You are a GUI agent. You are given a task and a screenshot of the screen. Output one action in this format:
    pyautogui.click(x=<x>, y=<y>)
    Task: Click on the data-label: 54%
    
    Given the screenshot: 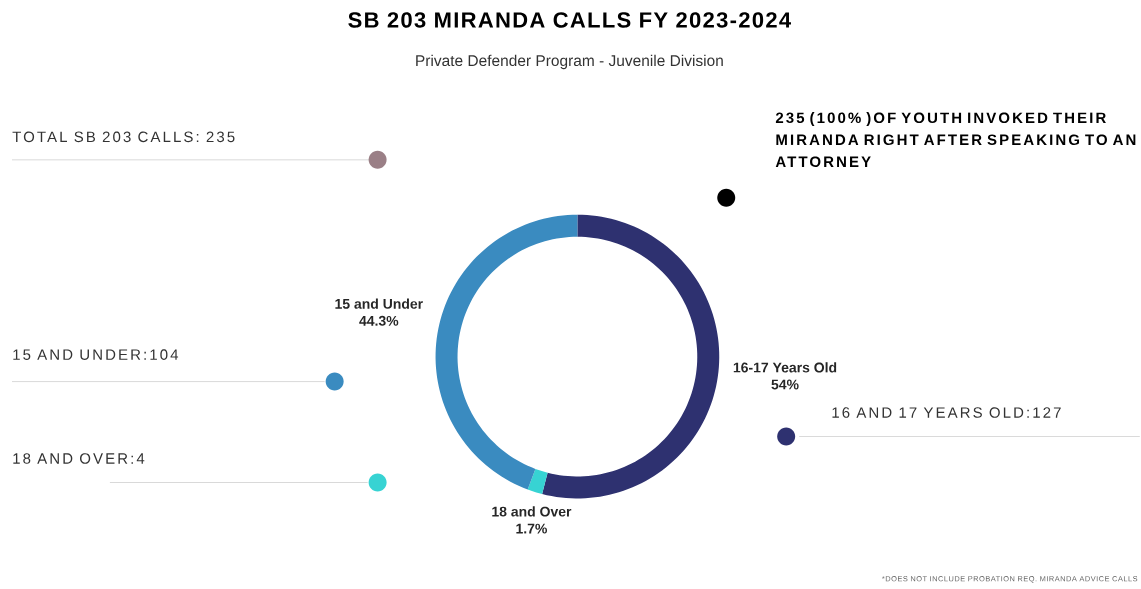 What is the action you would take?
    pyautogui.click(x=785, y=384)
    